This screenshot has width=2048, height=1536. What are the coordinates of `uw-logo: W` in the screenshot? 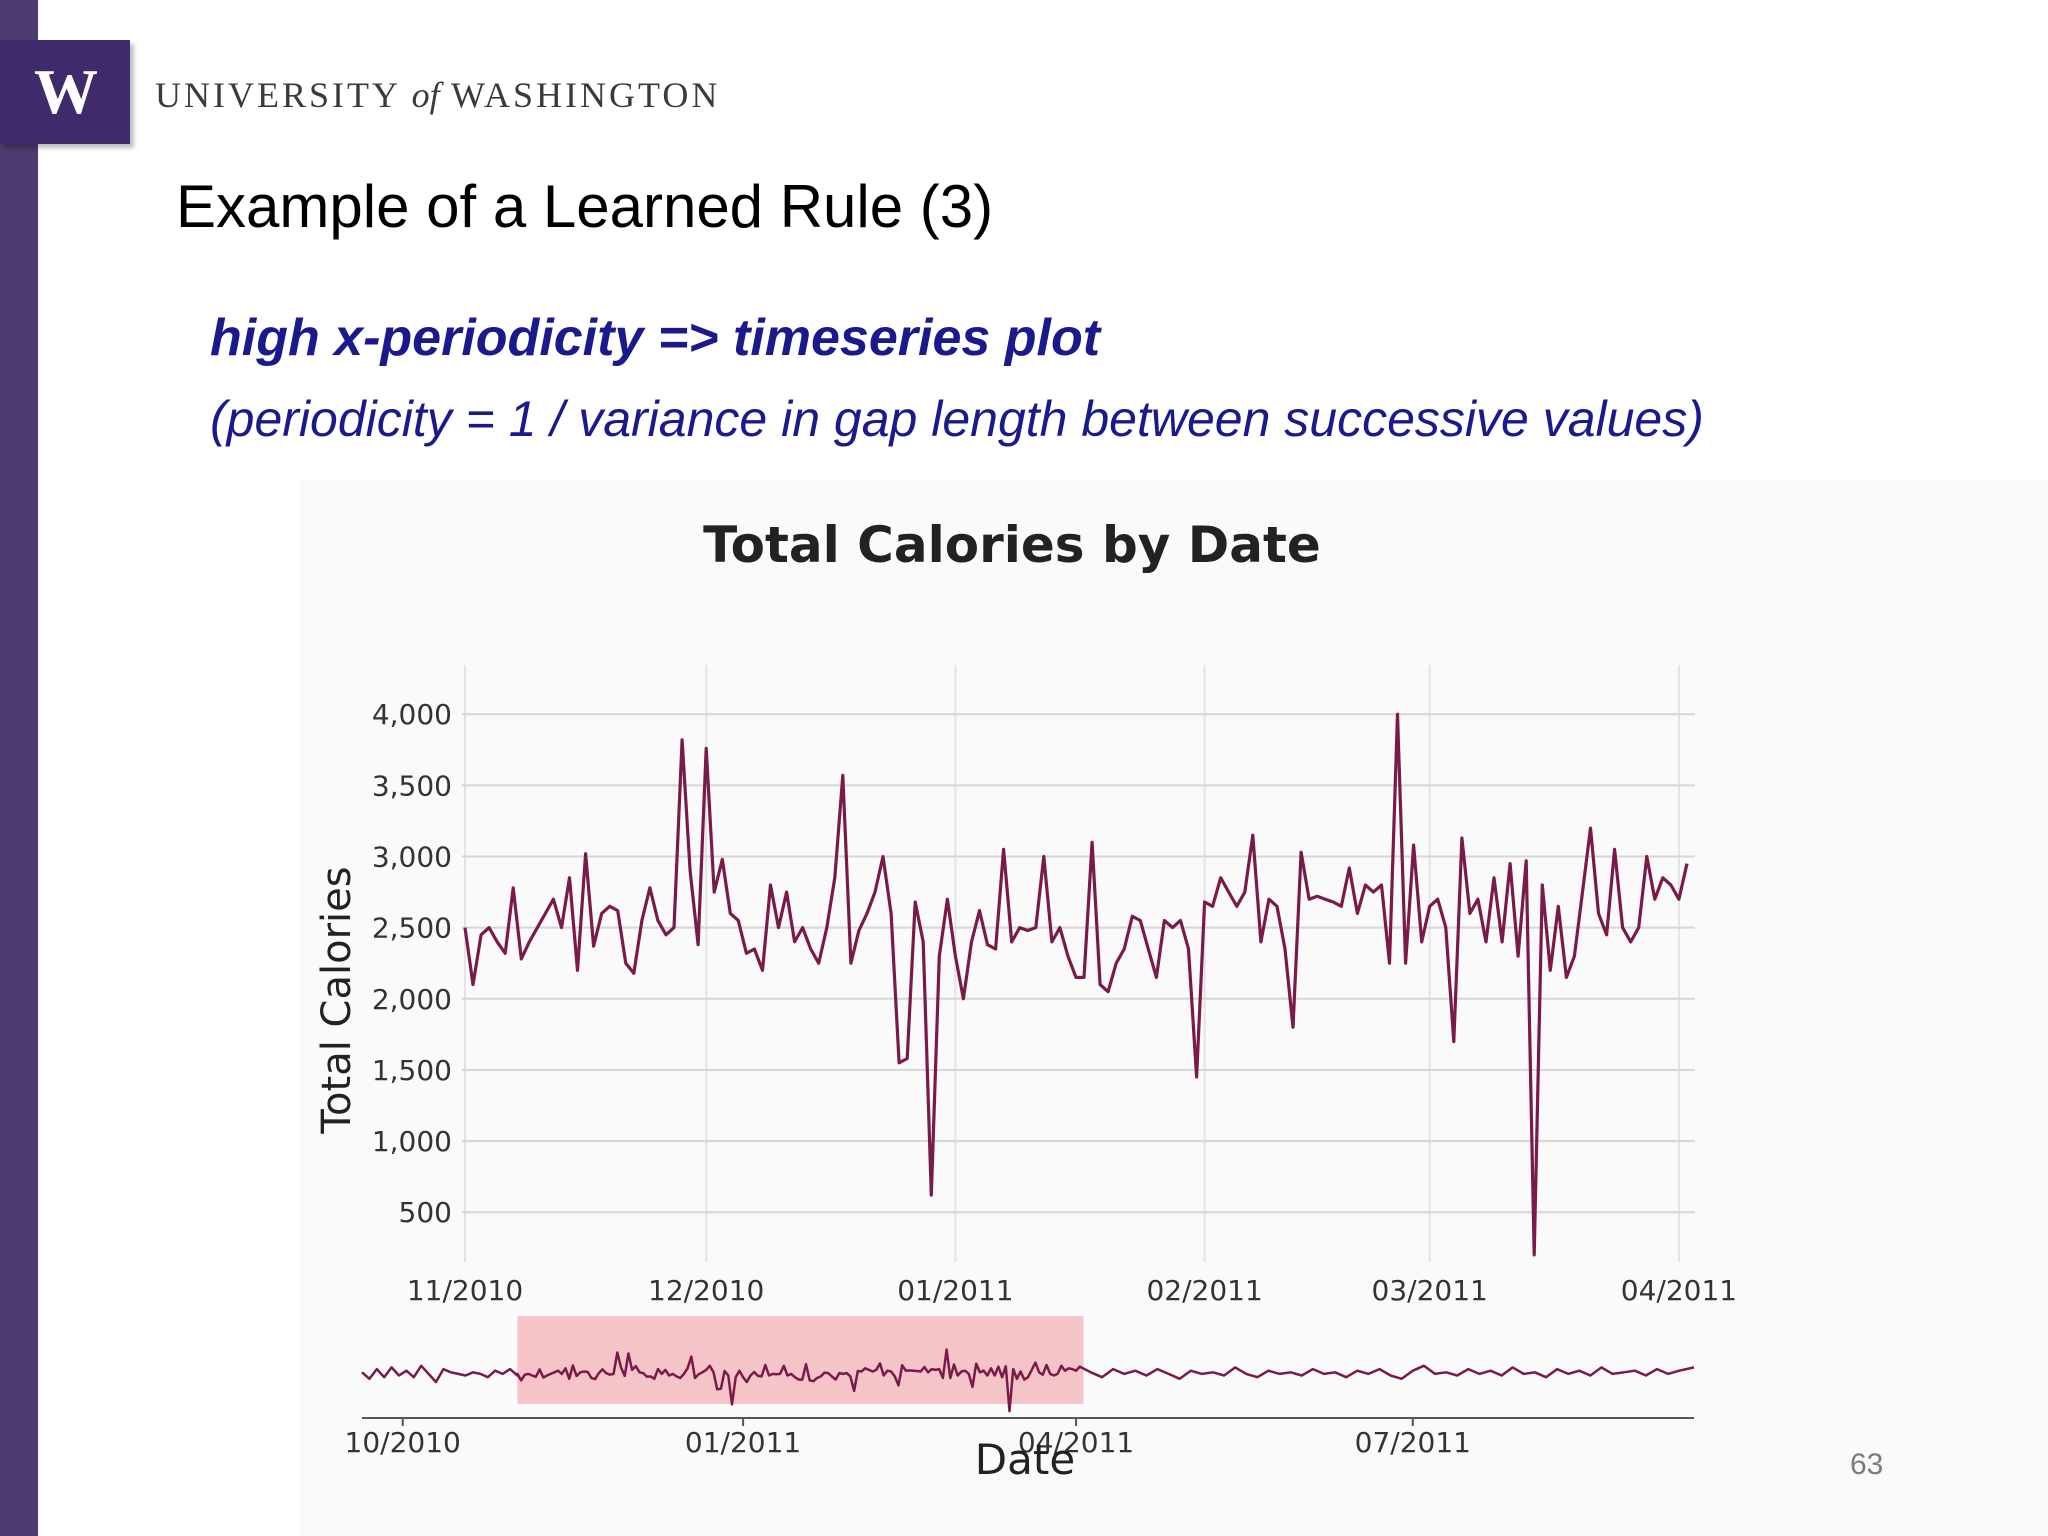 It's located at (65, 92).